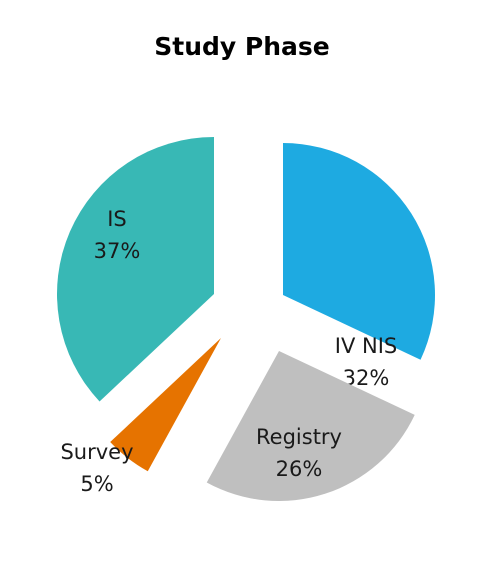 Image resolution: width=484 pixels, height=567 pixels. Describe the element at coordinates (96, 452) in the screenshot. I see `slice-label-survey: Survey` at that location.